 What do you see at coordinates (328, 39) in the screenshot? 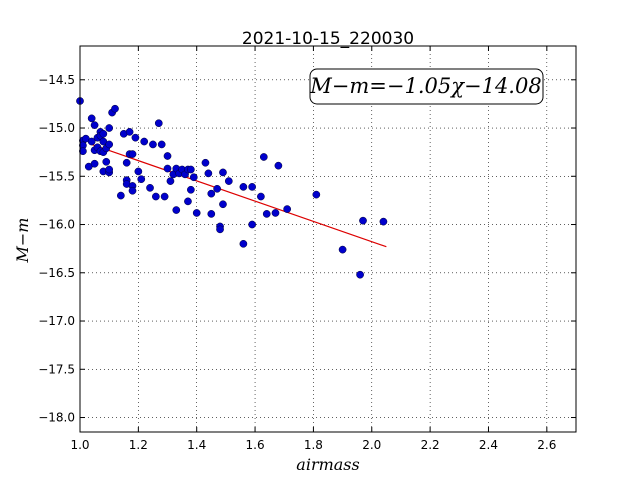
I see `chart-title: 2021-10-15_220030` at bounding box center [328, 39].